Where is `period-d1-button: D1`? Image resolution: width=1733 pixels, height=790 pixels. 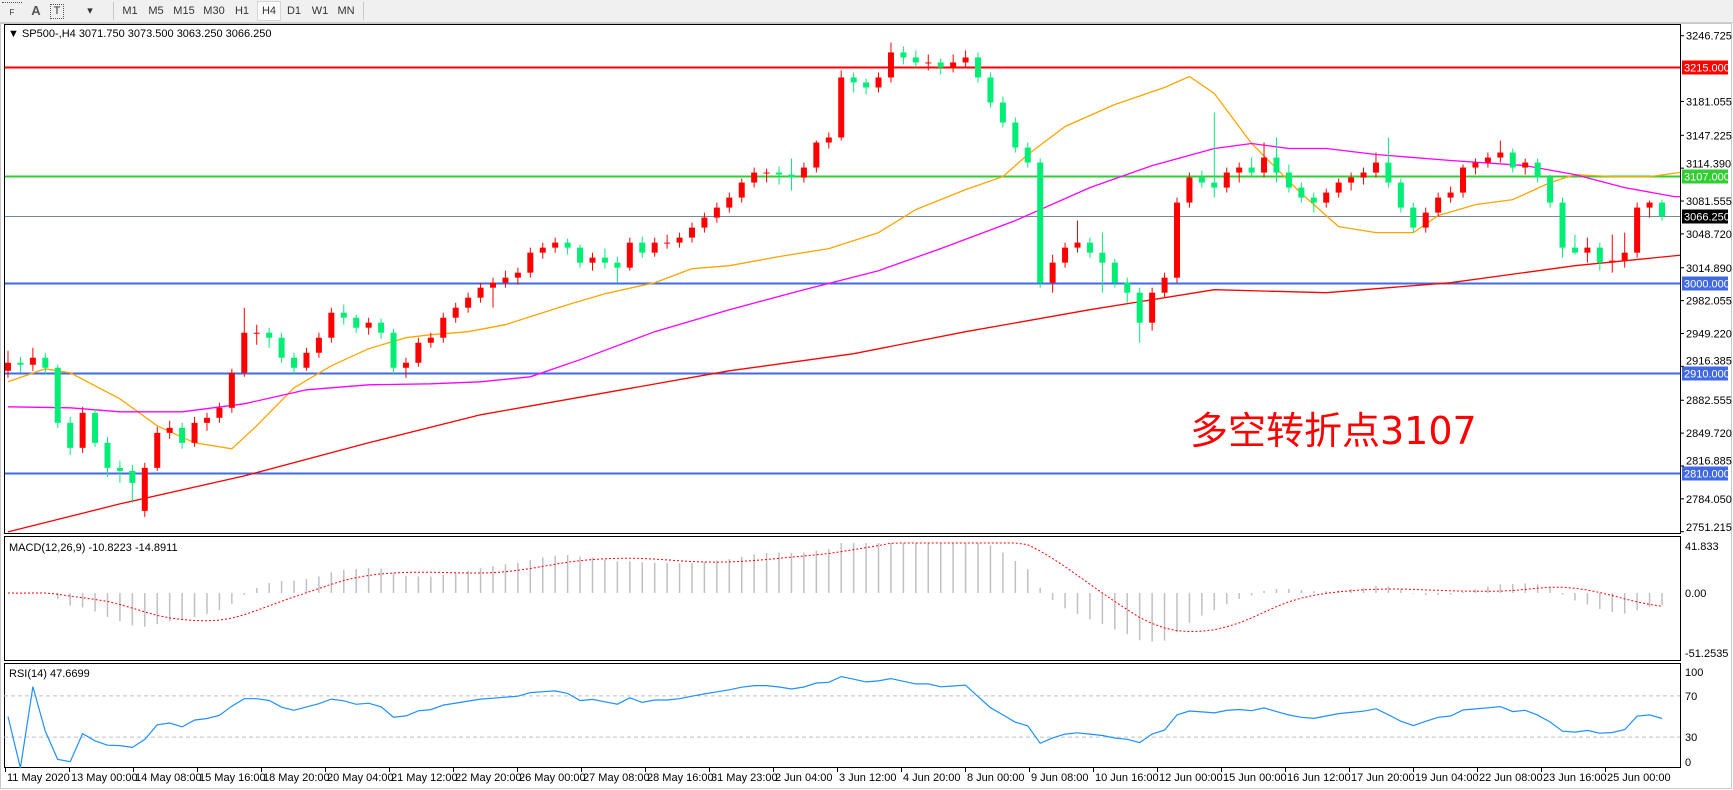 period-d1-button: D1 is located at coordinates (294, 11).